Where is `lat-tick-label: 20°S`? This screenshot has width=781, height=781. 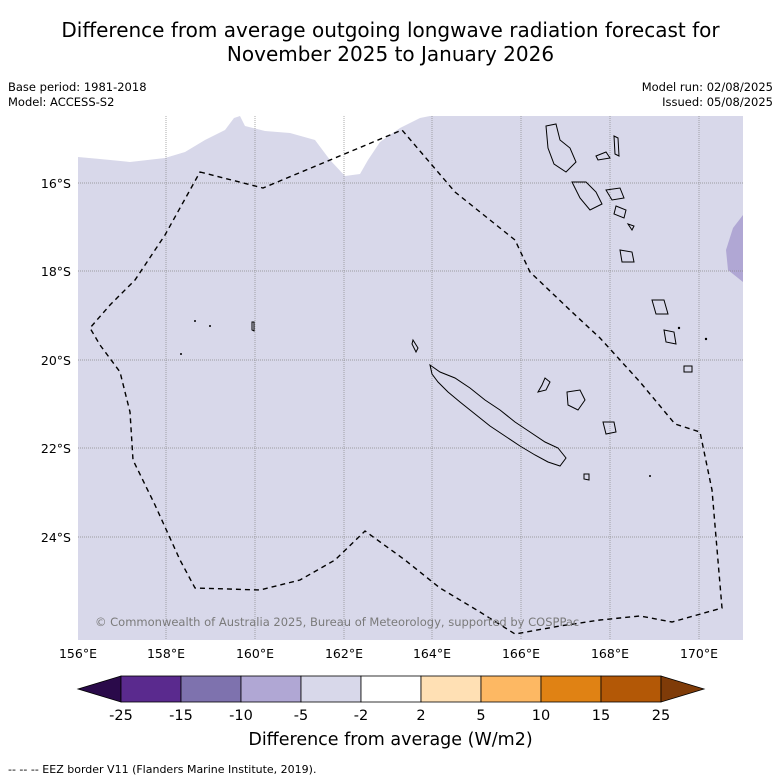
lat-tick-label: 20°S is located at coordinates (56, 360).